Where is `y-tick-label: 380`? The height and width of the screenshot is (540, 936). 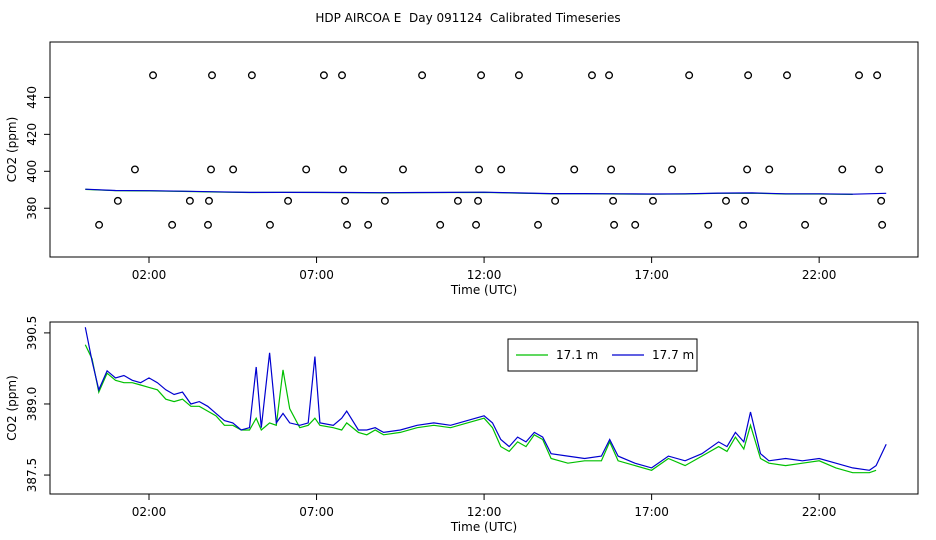
y-tick-label: 380 is located at coordinates (32, 208).